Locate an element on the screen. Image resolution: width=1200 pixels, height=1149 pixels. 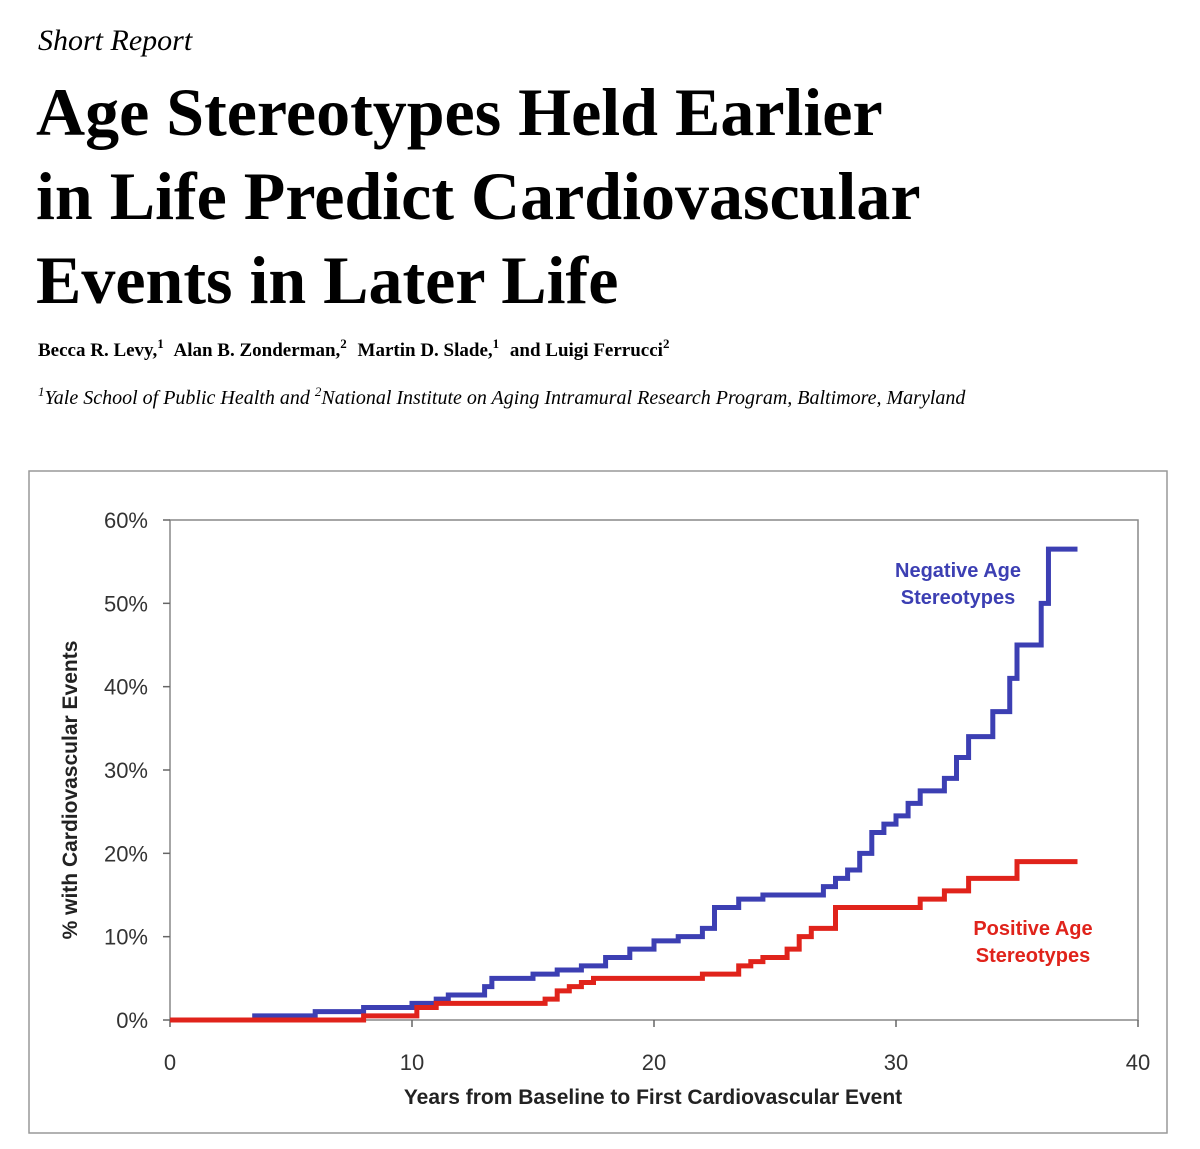
author-name: Martin D. Slade, is located at coordinates (425, 350).